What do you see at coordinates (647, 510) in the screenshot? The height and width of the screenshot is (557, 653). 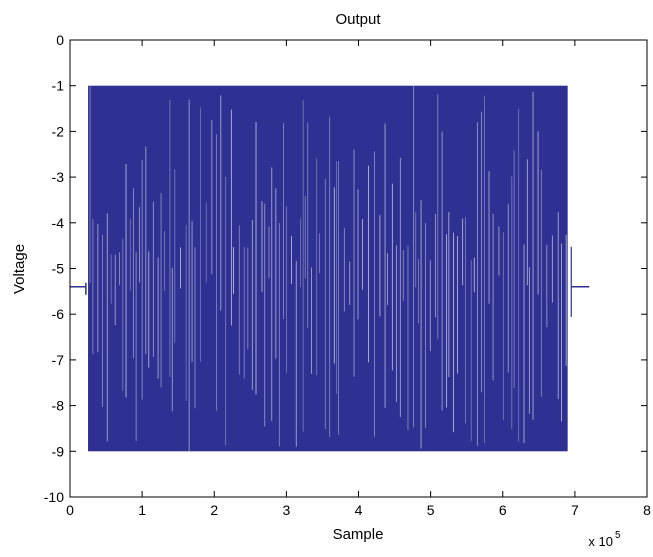 I see `x-tick-label: 8` at bounding box center [647, 510].